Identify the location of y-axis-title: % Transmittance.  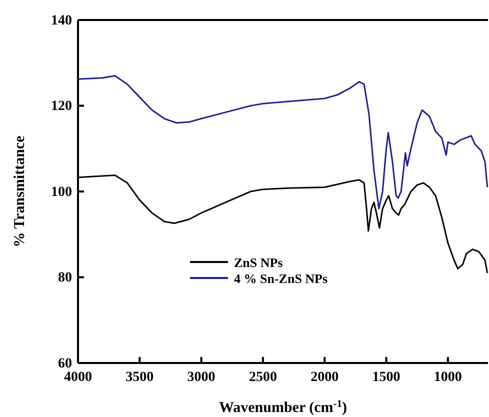
(20, 191).